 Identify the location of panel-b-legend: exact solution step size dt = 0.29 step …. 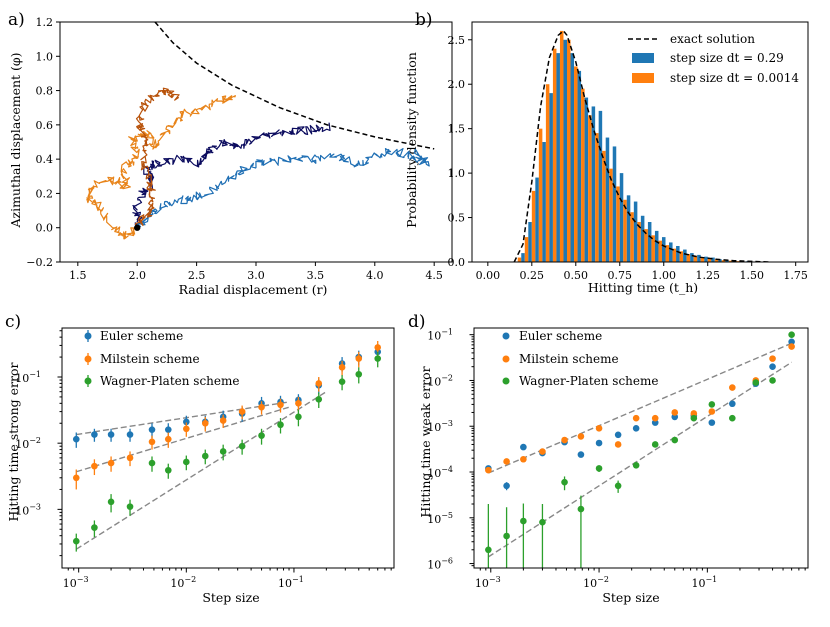
(713, 58).